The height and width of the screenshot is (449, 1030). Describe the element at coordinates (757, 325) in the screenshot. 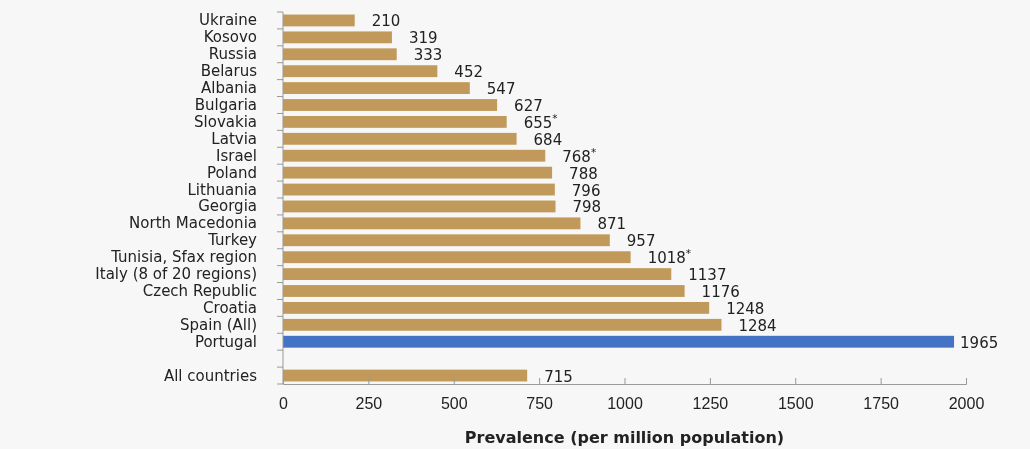

I see `data-label: 1284` at that location.